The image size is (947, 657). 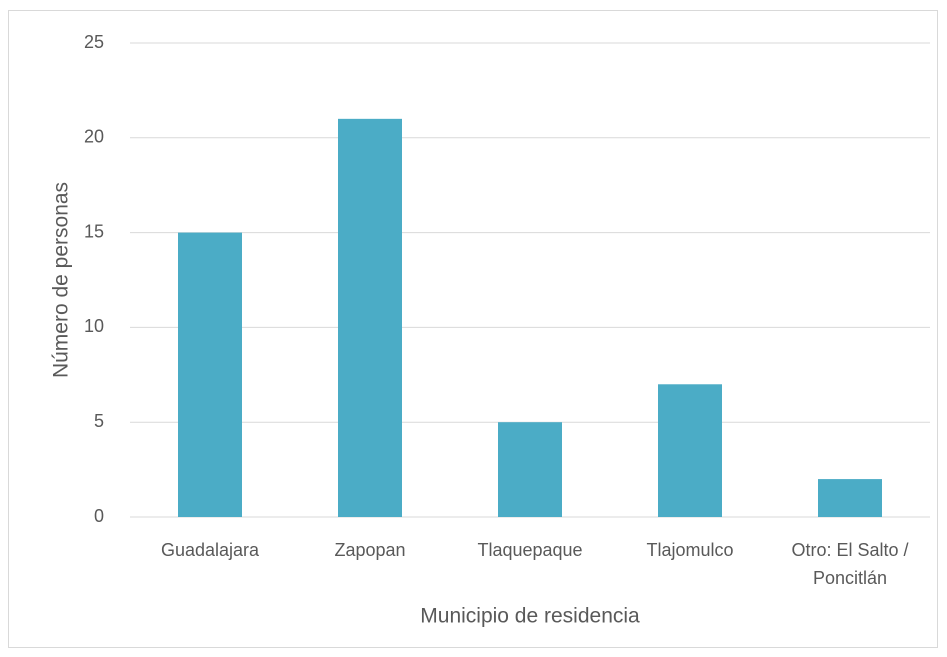 I want to click on y-tick-label: 25, so click(x=94, y=42).